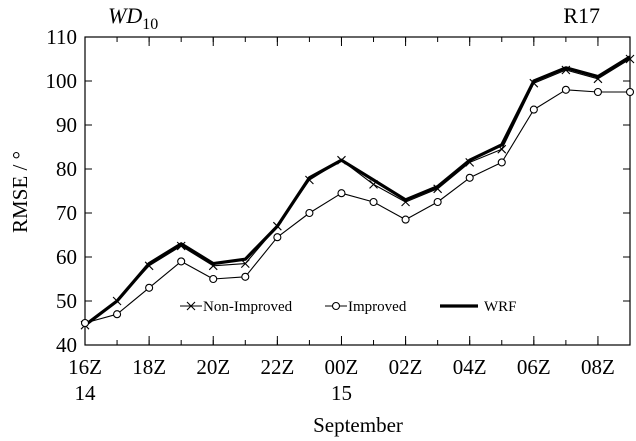  What do you see at coordinates (85, 367) in the screenshot?
I see `x-tick-label: 16Z` at bounding box center [85, 367].